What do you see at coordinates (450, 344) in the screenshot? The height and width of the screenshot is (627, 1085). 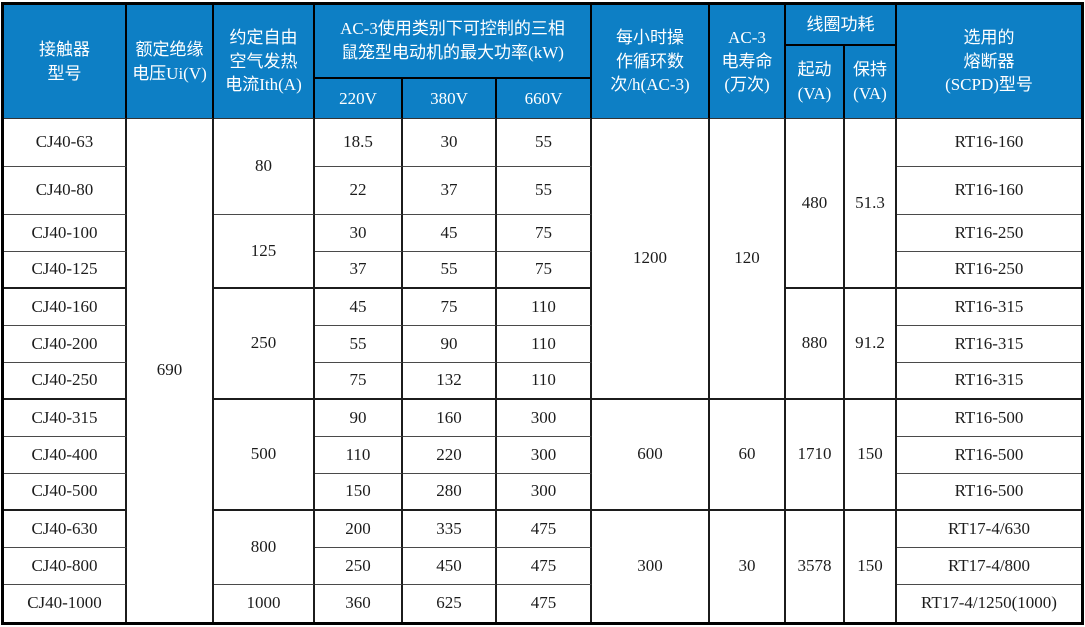 I see `power-380v-cell: 90` at bounding box center [450, 344].